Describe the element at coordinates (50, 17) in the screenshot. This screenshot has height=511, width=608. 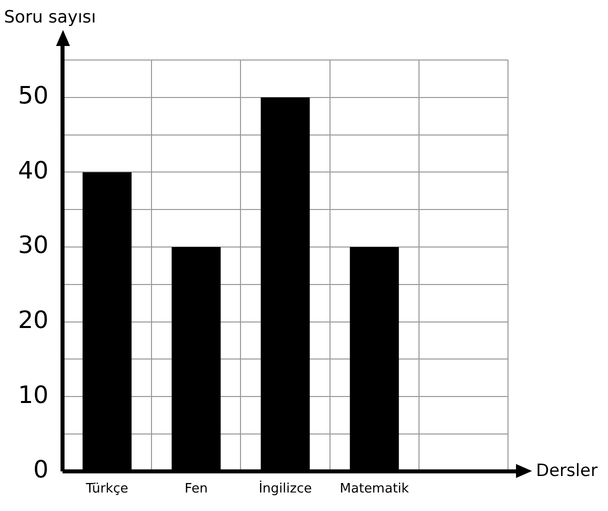
I see `y-axis-title: Soru sayısı` at that location.